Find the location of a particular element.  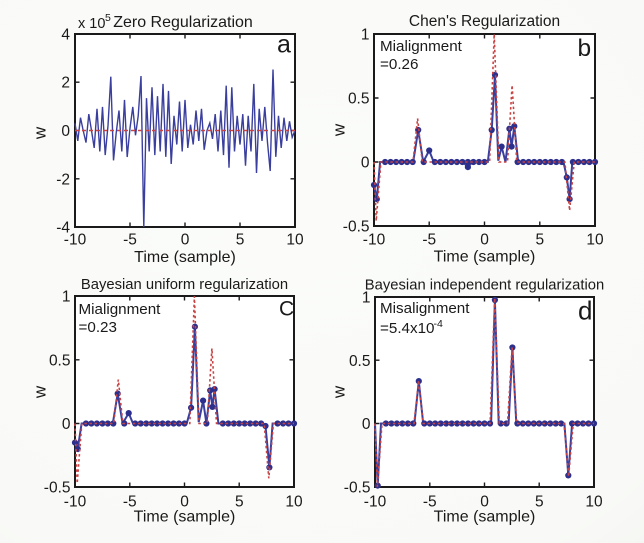

svg-text: 4 is located at coordinates (65, 35).